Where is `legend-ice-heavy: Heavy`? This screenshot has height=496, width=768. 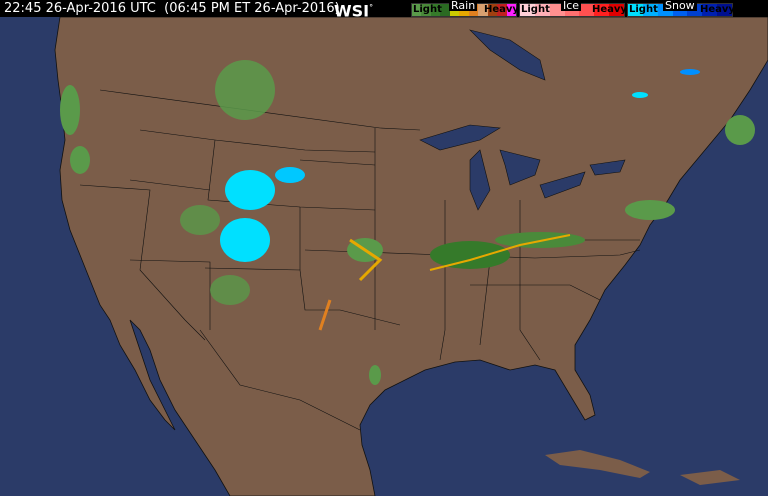 legend-ice-heavy: Heavy is located at coordinates (609, 9).